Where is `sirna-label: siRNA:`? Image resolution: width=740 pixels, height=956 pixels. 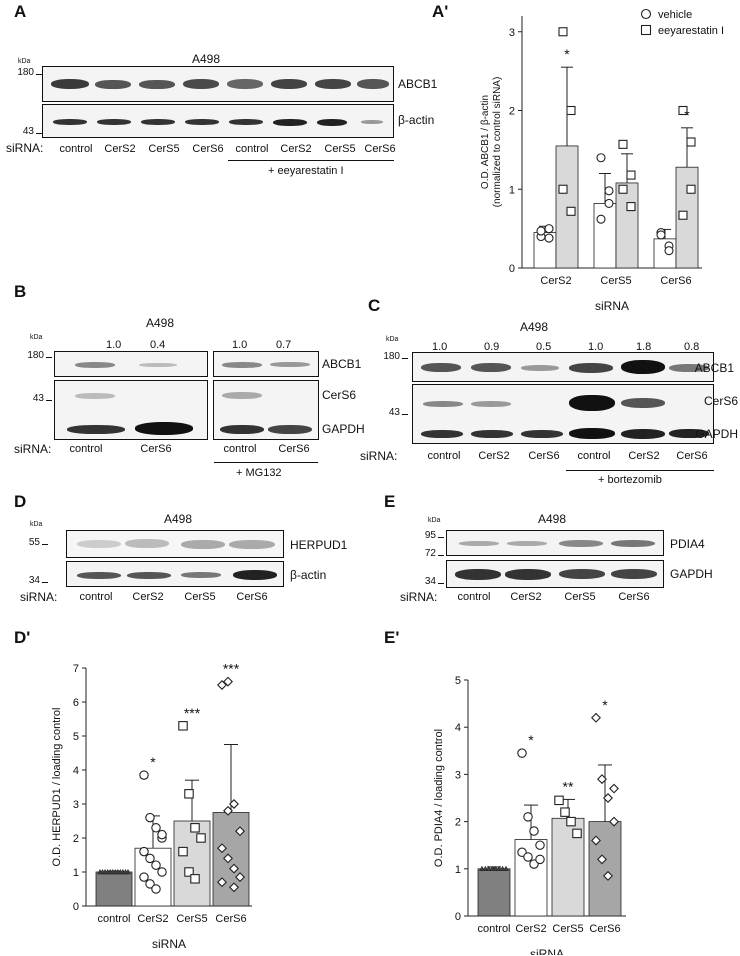 sirna-label: siRNA: is located at coordinates (39, 597).